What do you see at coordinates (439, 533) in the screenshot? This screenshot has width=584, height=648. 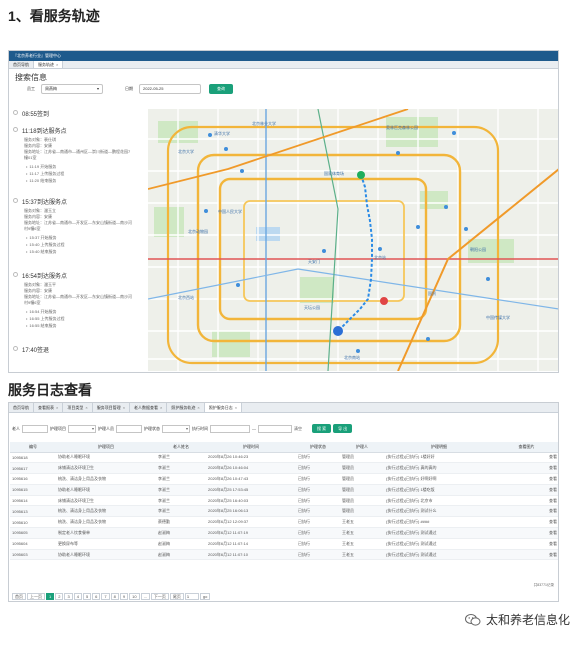 I see `cell-detail: (执行过程)(已执行) 测试通过` at bounding box center [439, 533].